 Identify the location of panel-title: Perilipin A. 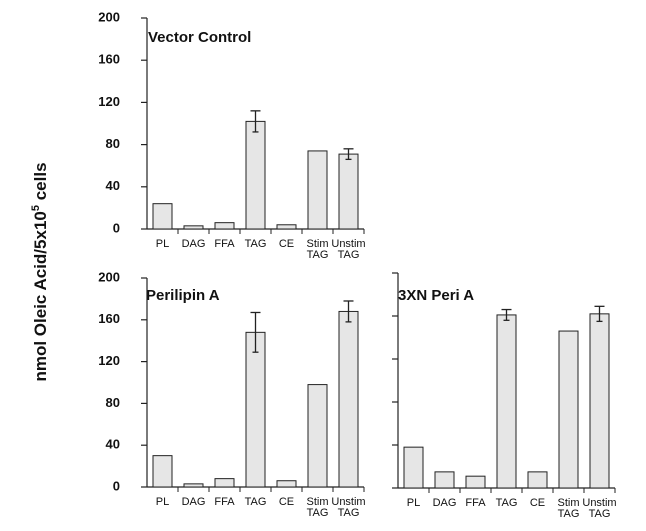
(183, 295).